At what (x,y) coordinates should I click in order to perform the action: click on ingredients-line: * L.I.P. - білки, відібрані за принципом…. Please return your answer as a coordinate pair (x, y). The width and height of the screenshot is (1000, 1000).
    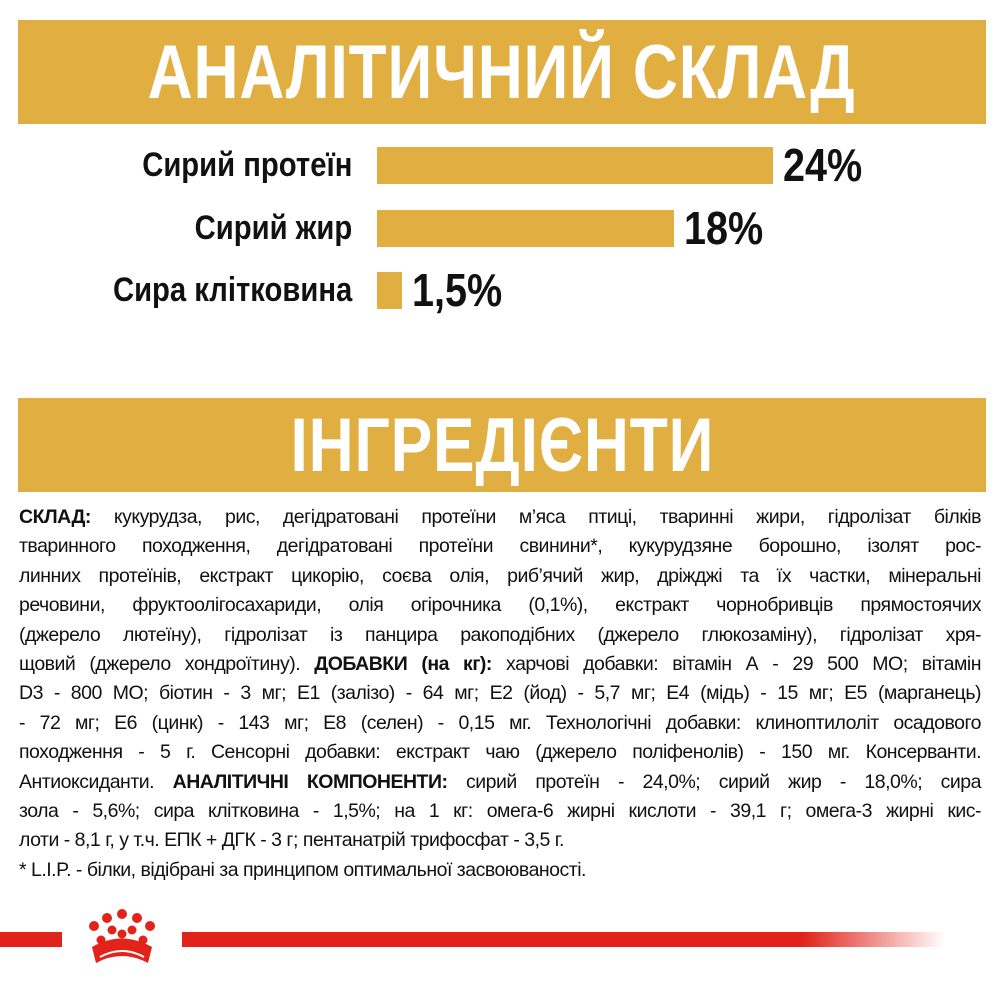
    Looking at the image, I should click on (500, 870).